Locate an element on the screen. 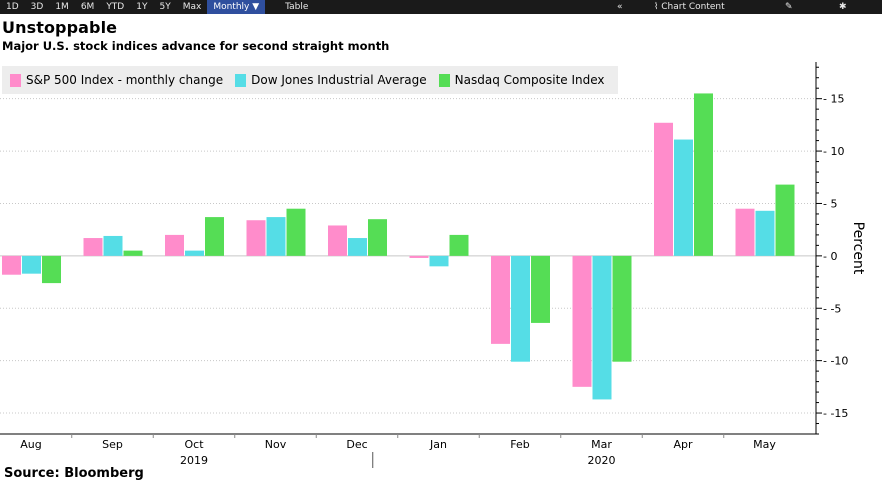 This screenshot has width=882, height=481. chart-content-label: Chart Content is located at coordinates (693, 7).